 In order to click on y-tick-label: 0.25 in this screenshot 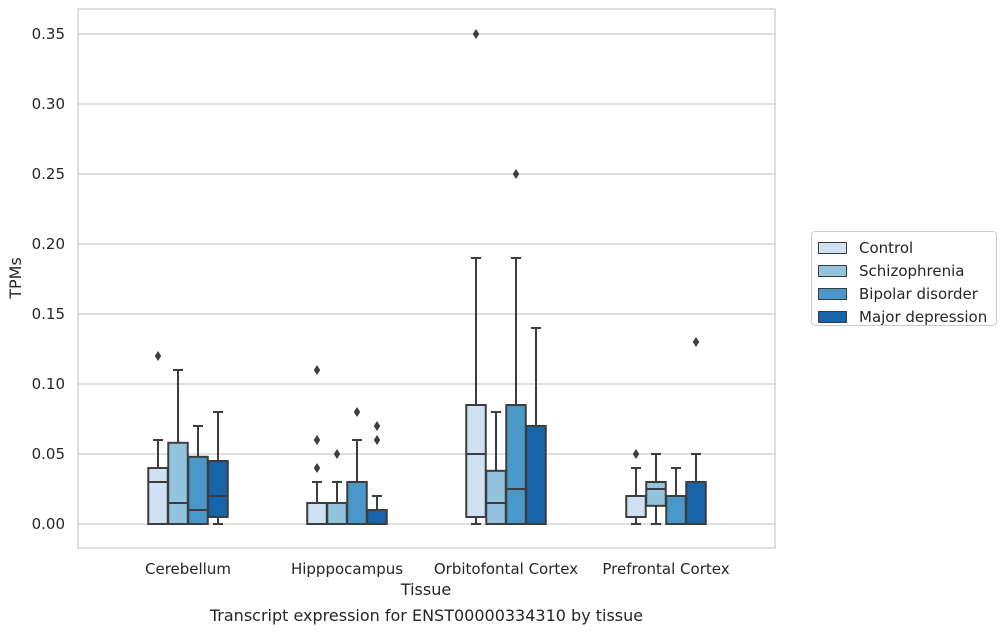, I will do `click(48, 174)`.